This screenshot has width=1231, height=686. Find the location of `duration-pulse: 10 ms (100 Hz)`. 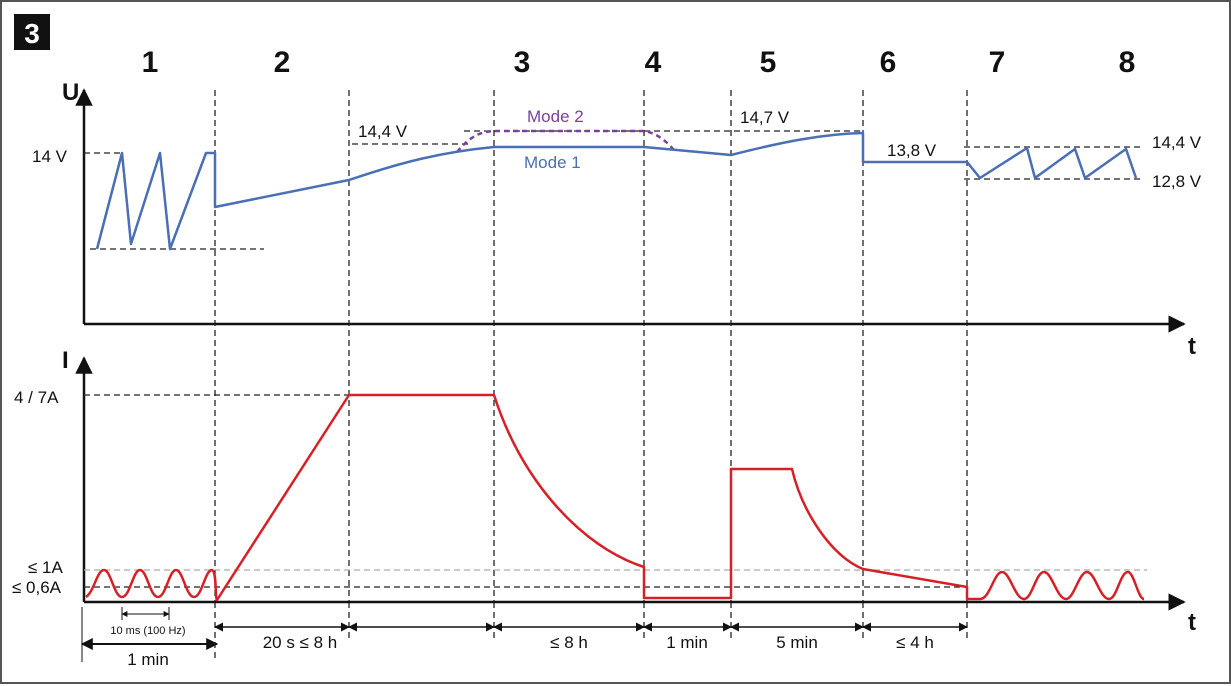

duration-pulse: 10 ms (100 Hz) is located at coordinates (147, 631).